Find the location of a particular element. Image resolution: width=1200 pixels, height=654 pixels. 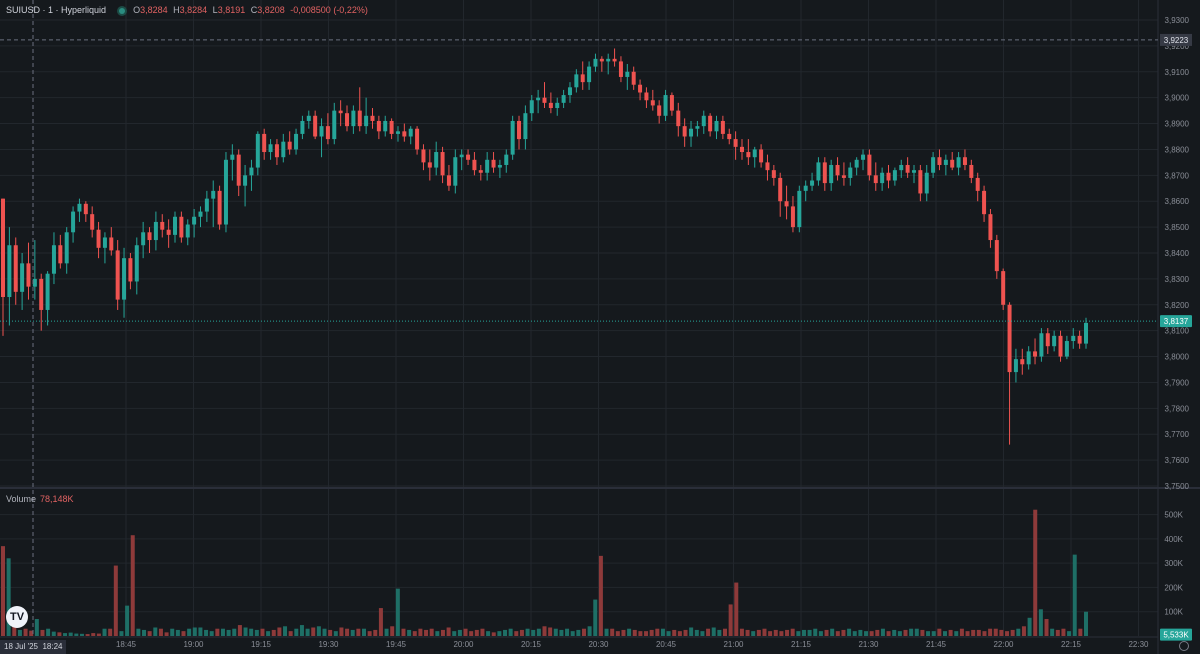

crosshair-date-label: 18 Jul '25 18:24 is located at coordinates (33, 647).